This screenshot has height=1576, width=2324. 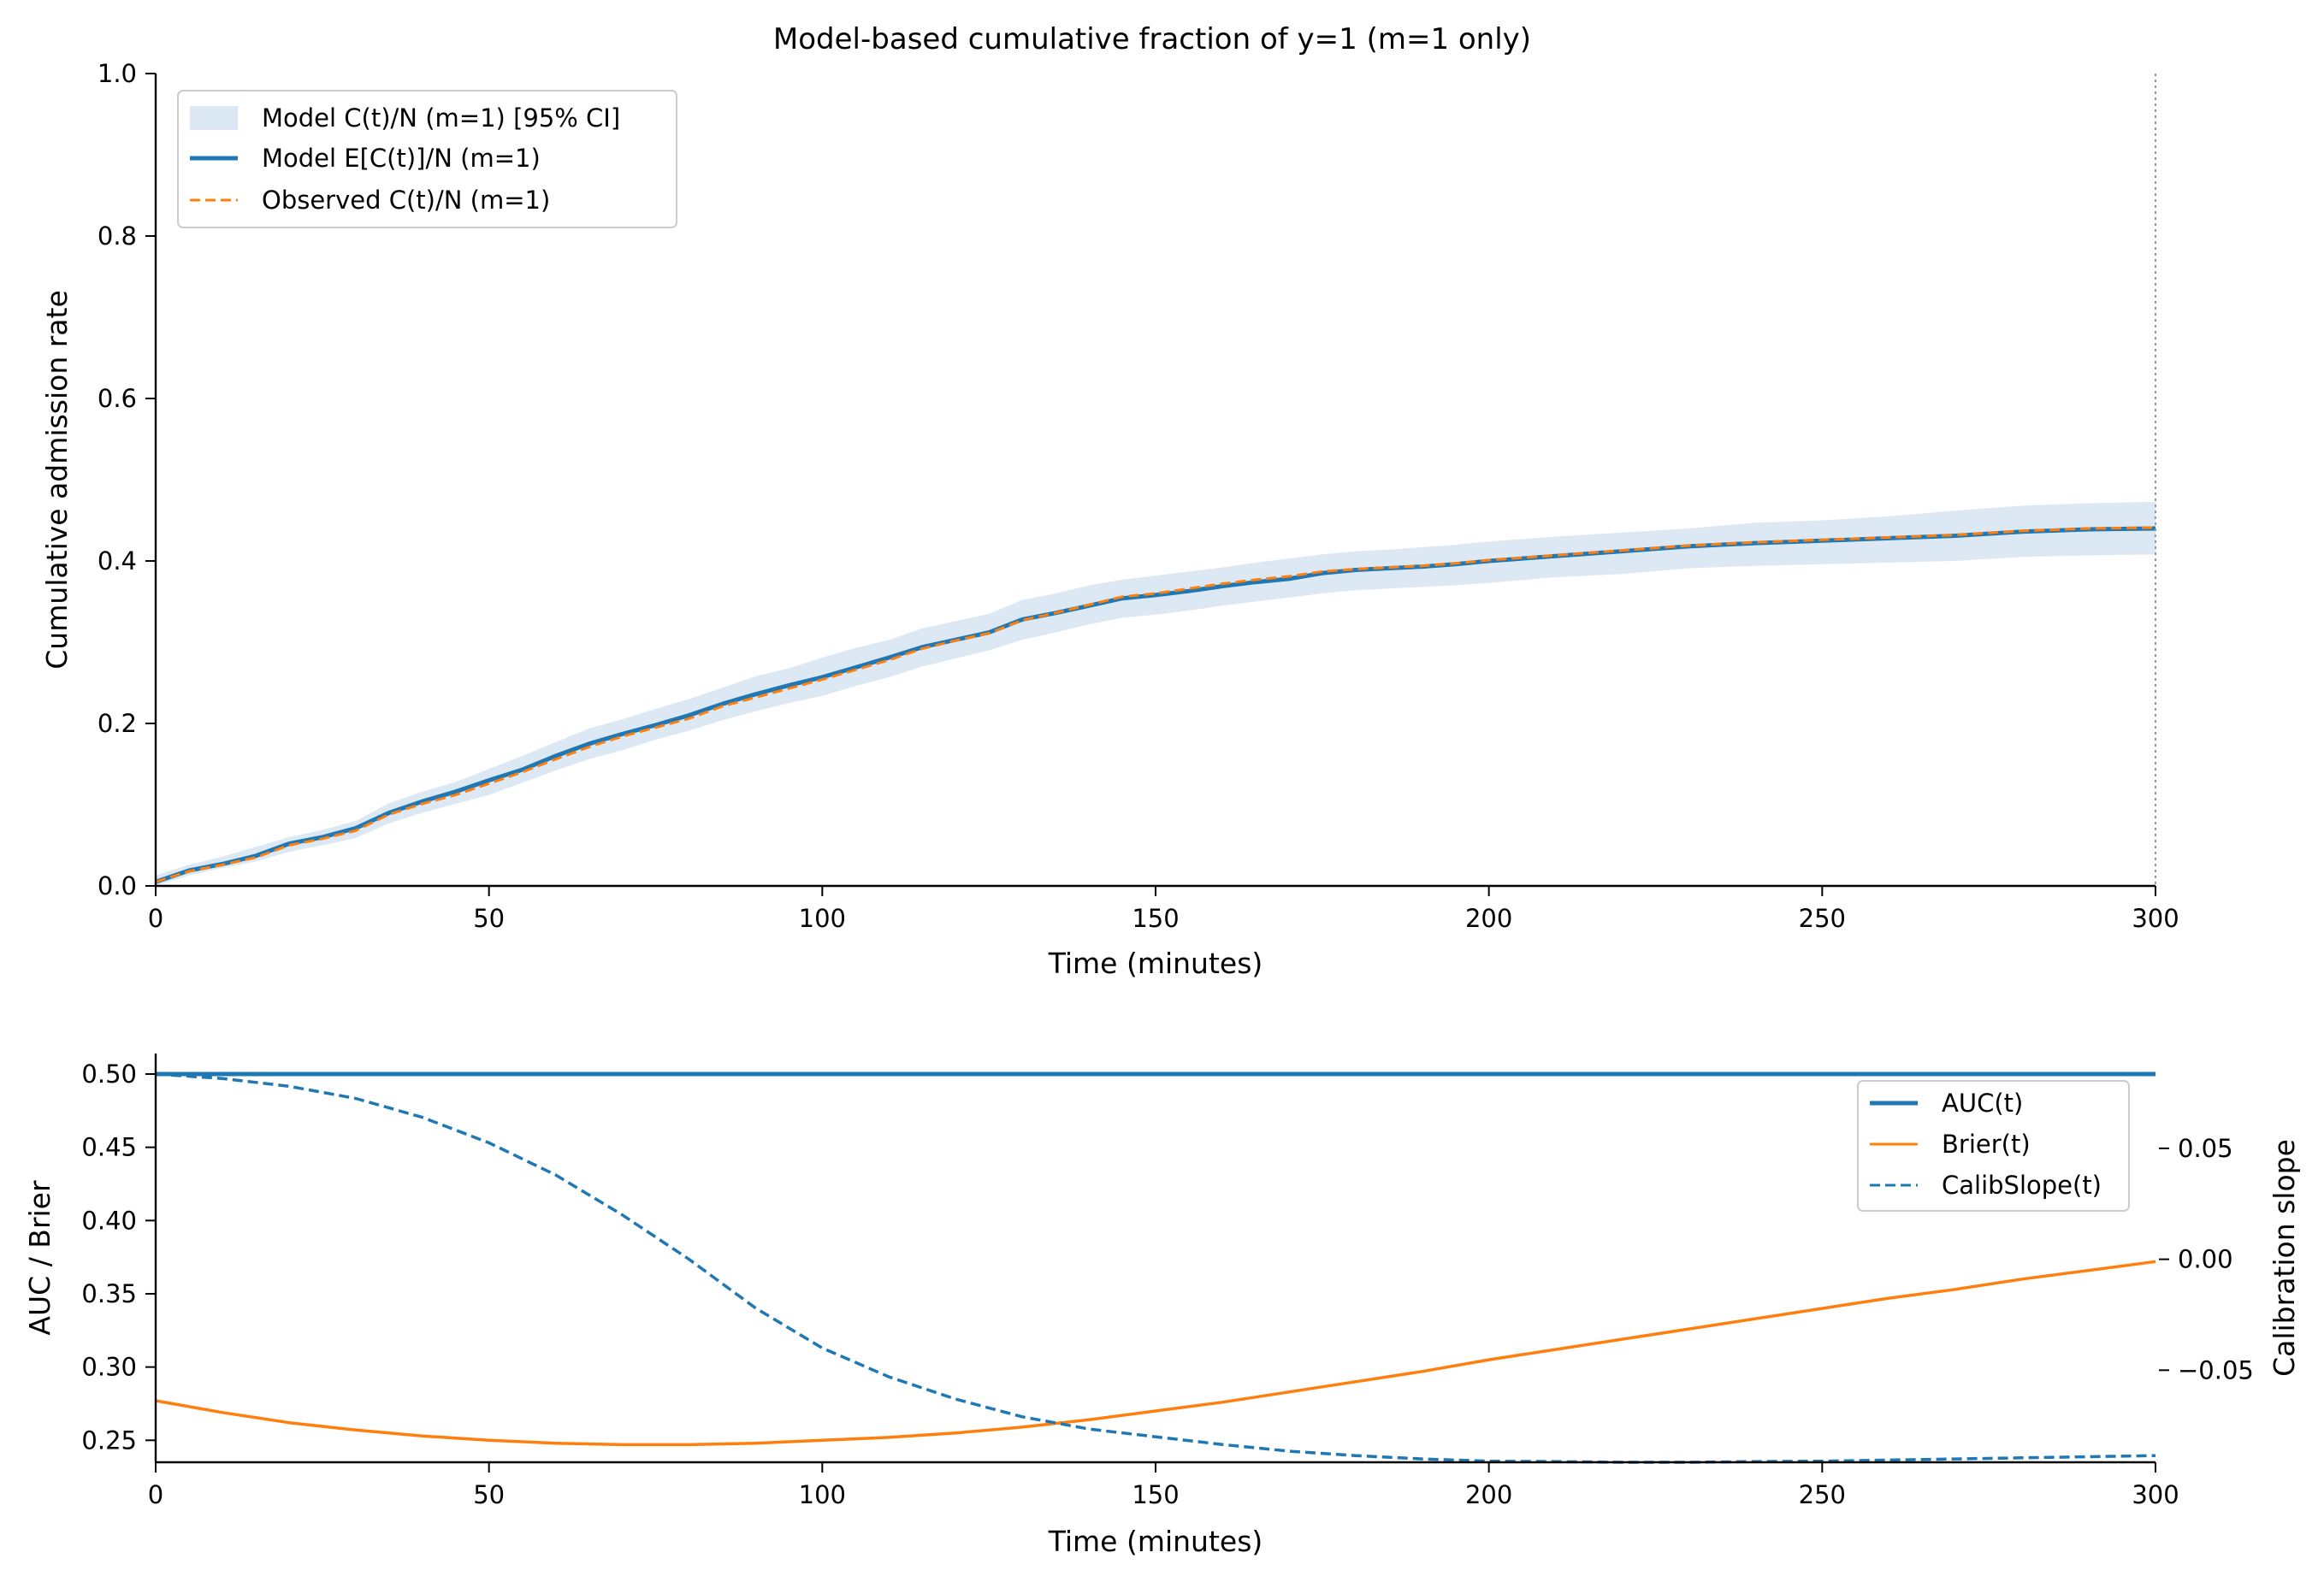 I want to click on bottom-right-y-tick-label: −0.05, so click(x=2216, y=1369).